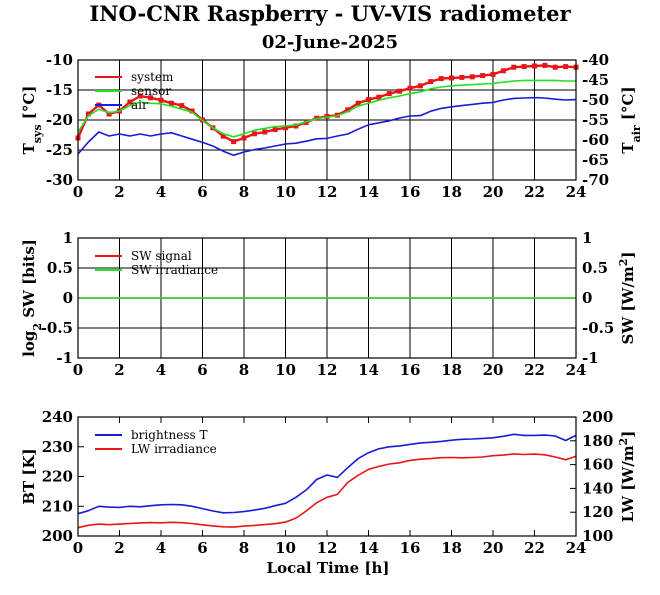  What do you see at coordinates (627, 298) in the screenshot?
I see `y-right-axis-label: SW [W/m2]` at bounding box center [627, 298].